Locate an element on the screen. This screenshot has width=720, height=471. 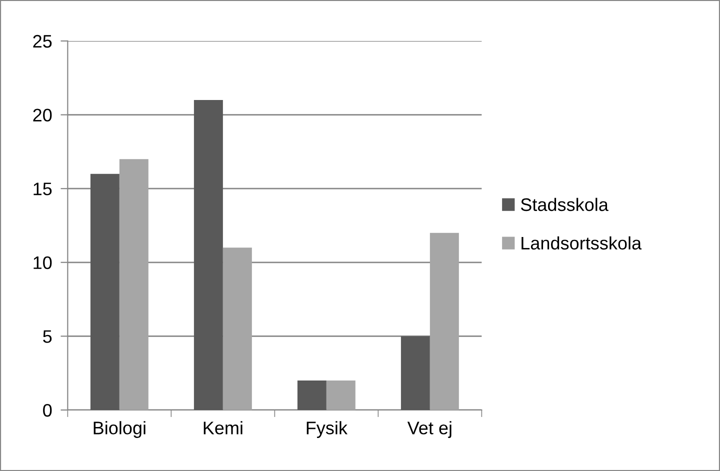
y-tick-label: 25 is located at coordinates (42, 41).